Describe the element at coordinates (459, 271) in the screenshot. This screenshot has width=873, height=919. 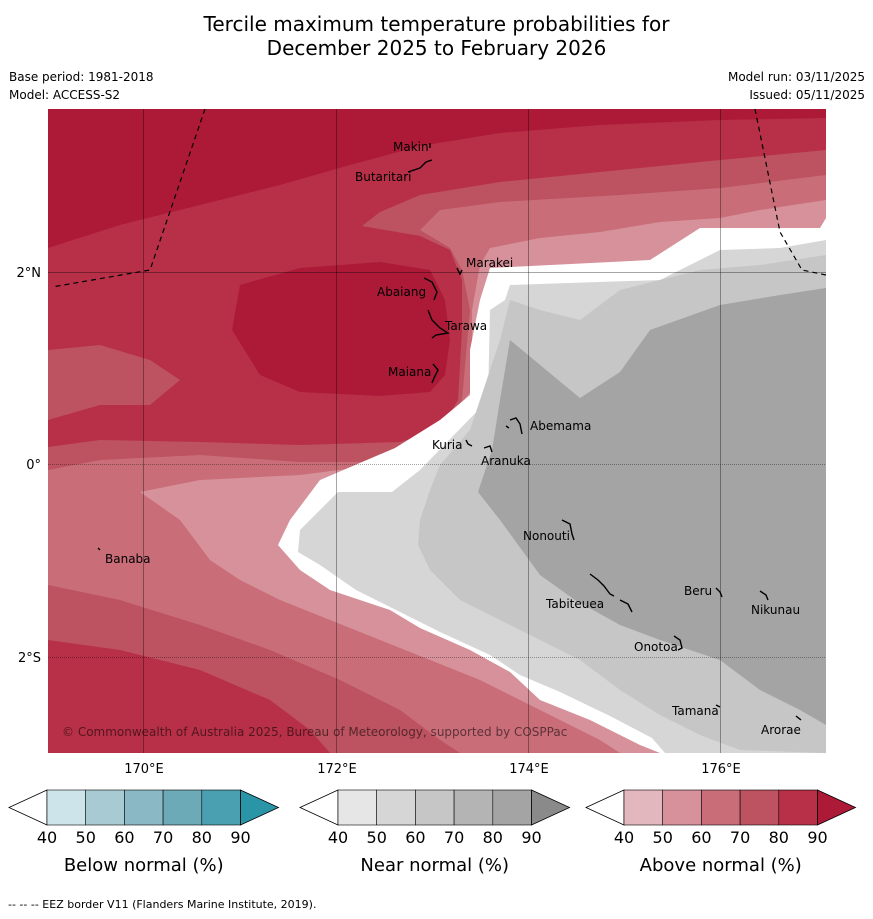
I see `island-marakei` at that location.